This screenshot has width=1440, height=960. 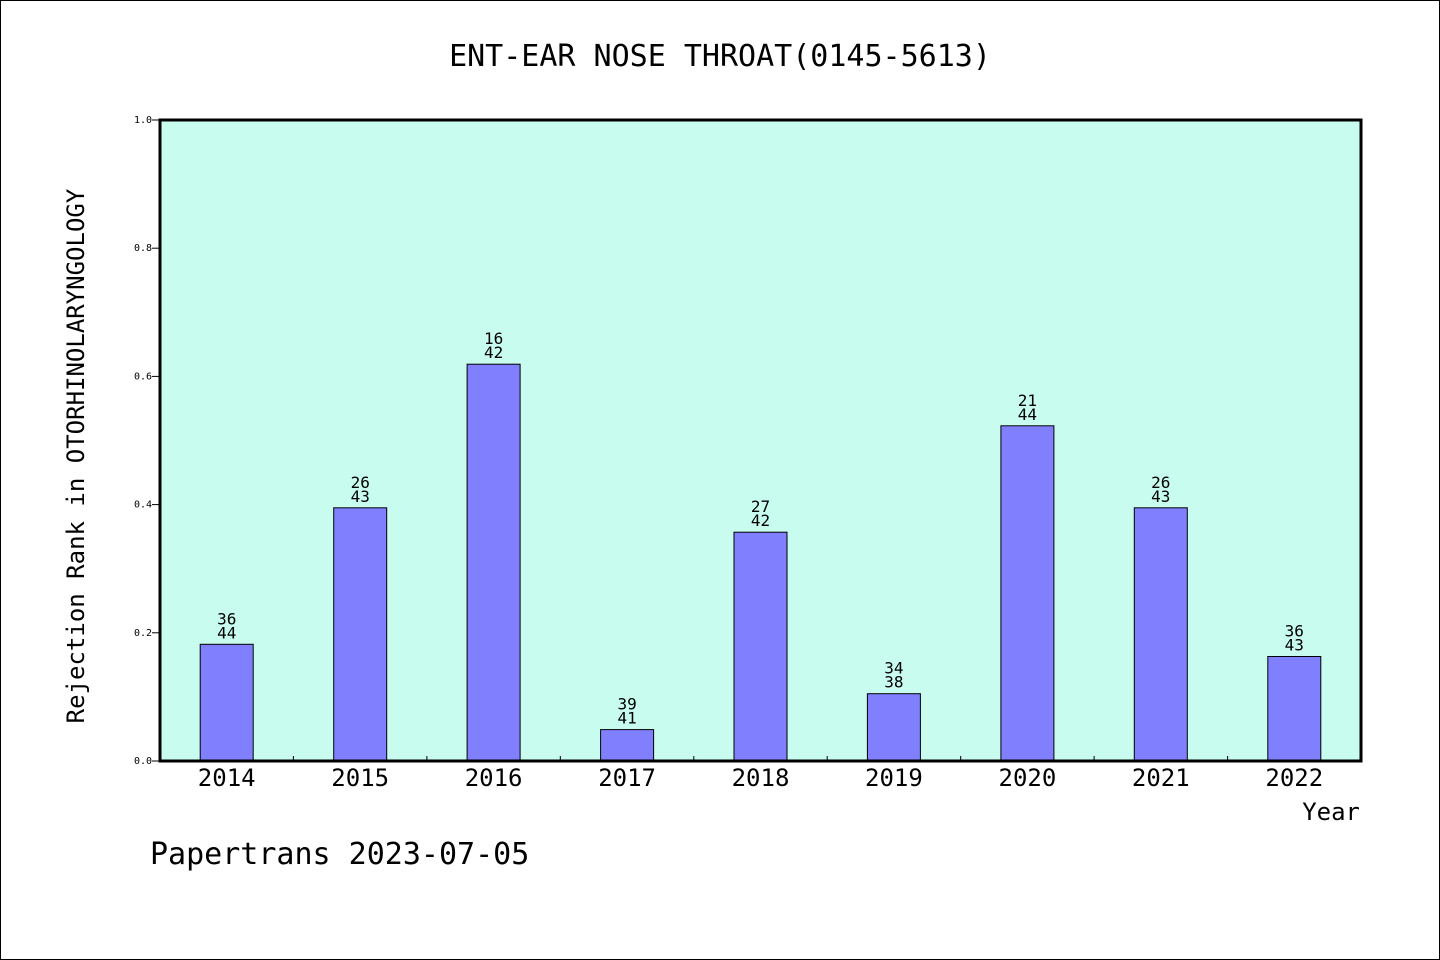 What do you see at coordinates (143, 505) in the screenshot?
I see `y-tick-label: 0.4` at bounding box center [143, 505].